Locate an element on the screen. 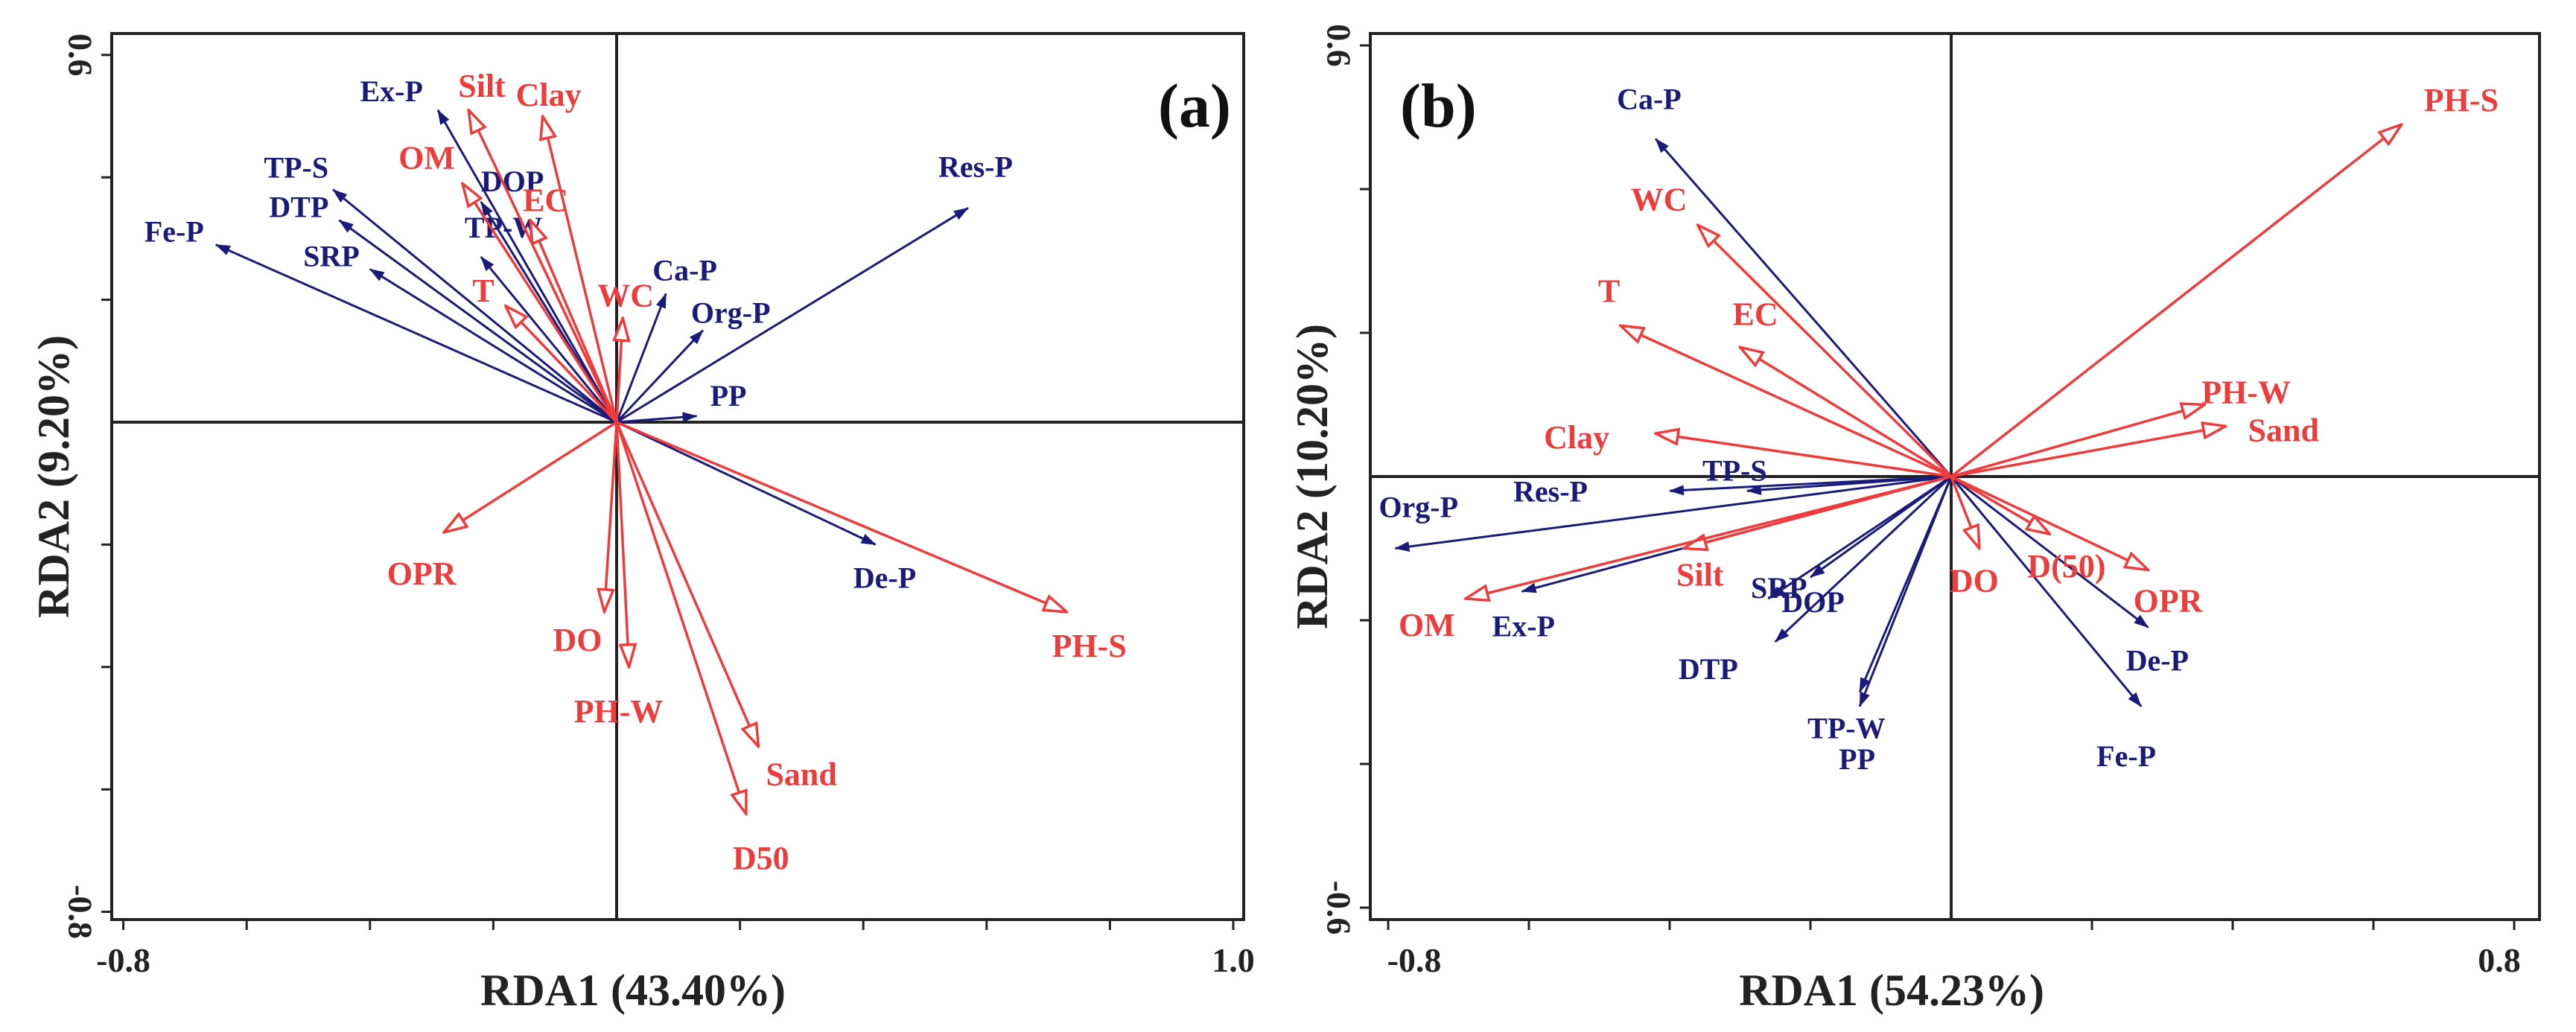 The width and height of the screenshot is (2576, 1032). vector-arrow-srp is located at coordinates (493, 346).